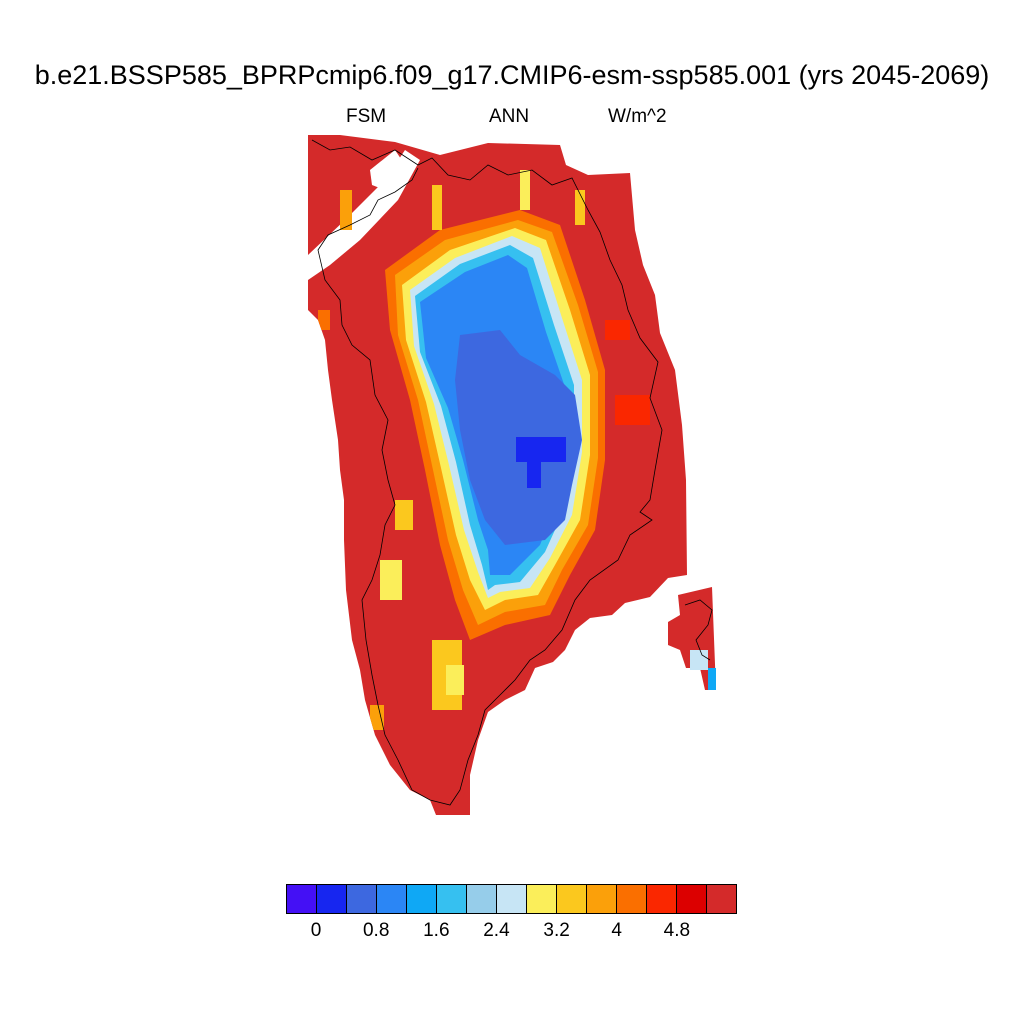  I want to click on nw-gap, so click(364, 215).